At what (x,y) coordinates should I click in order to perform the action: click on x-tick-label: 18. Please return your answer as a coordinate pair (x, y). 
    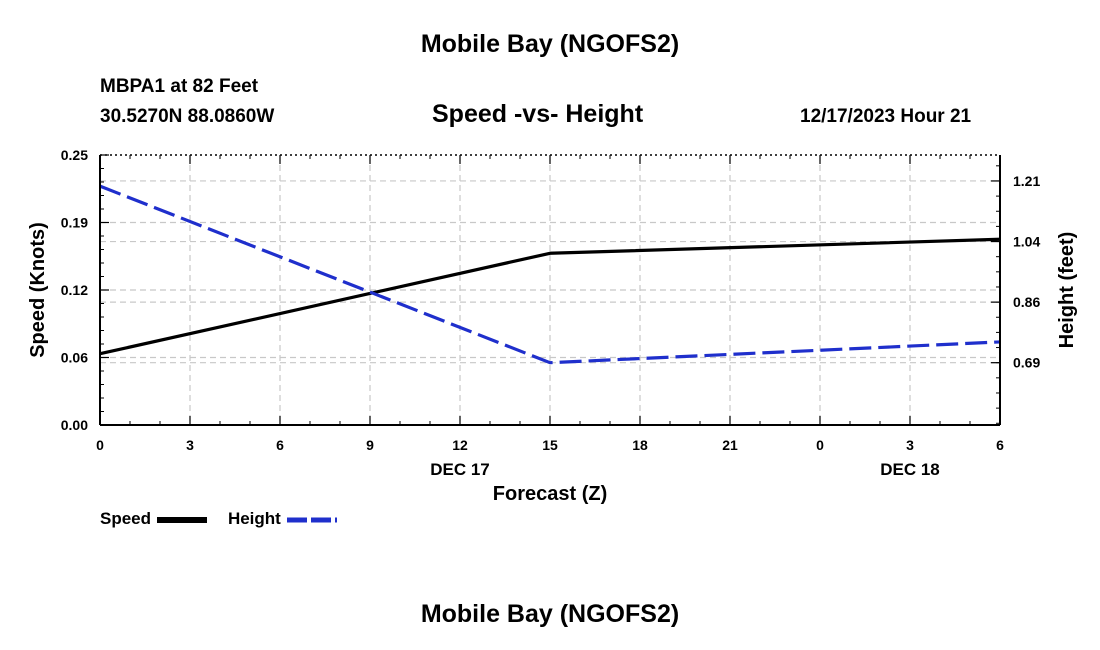
    Looking at the image, I should click on (640, 445).